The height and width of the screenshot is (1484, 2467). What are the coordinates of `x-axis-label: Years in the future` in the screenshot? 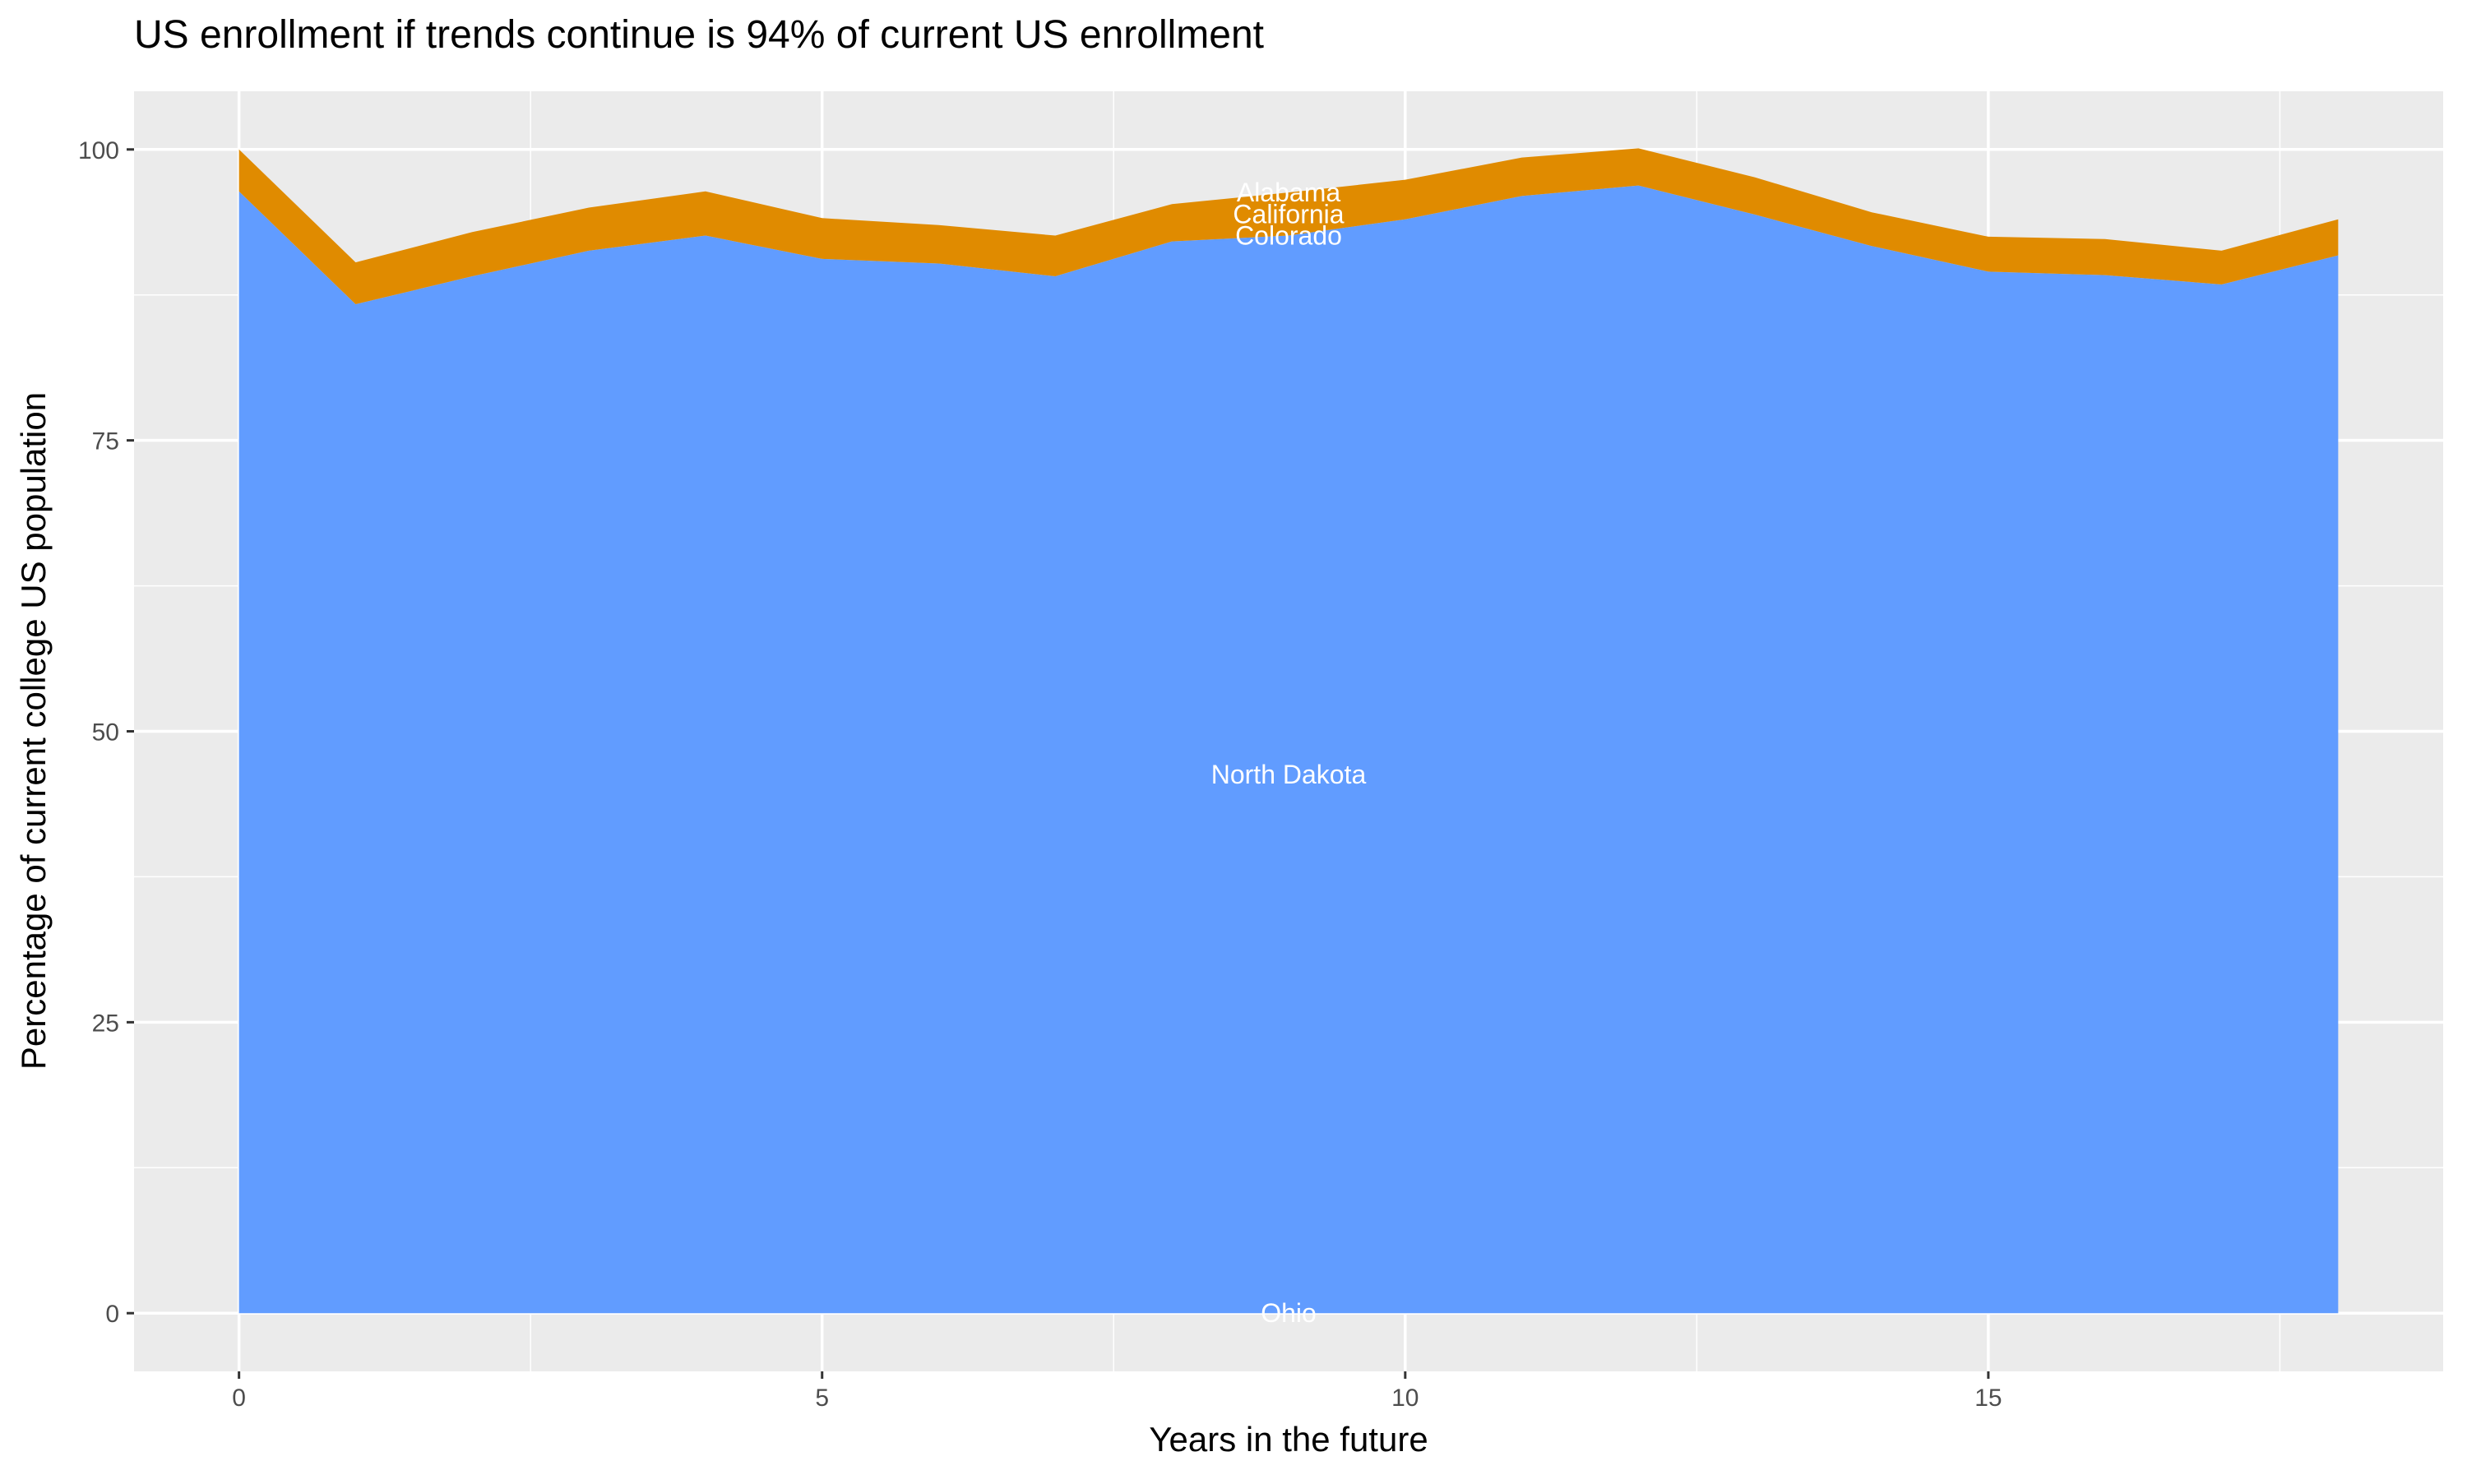 It's located at (1288, 1440).